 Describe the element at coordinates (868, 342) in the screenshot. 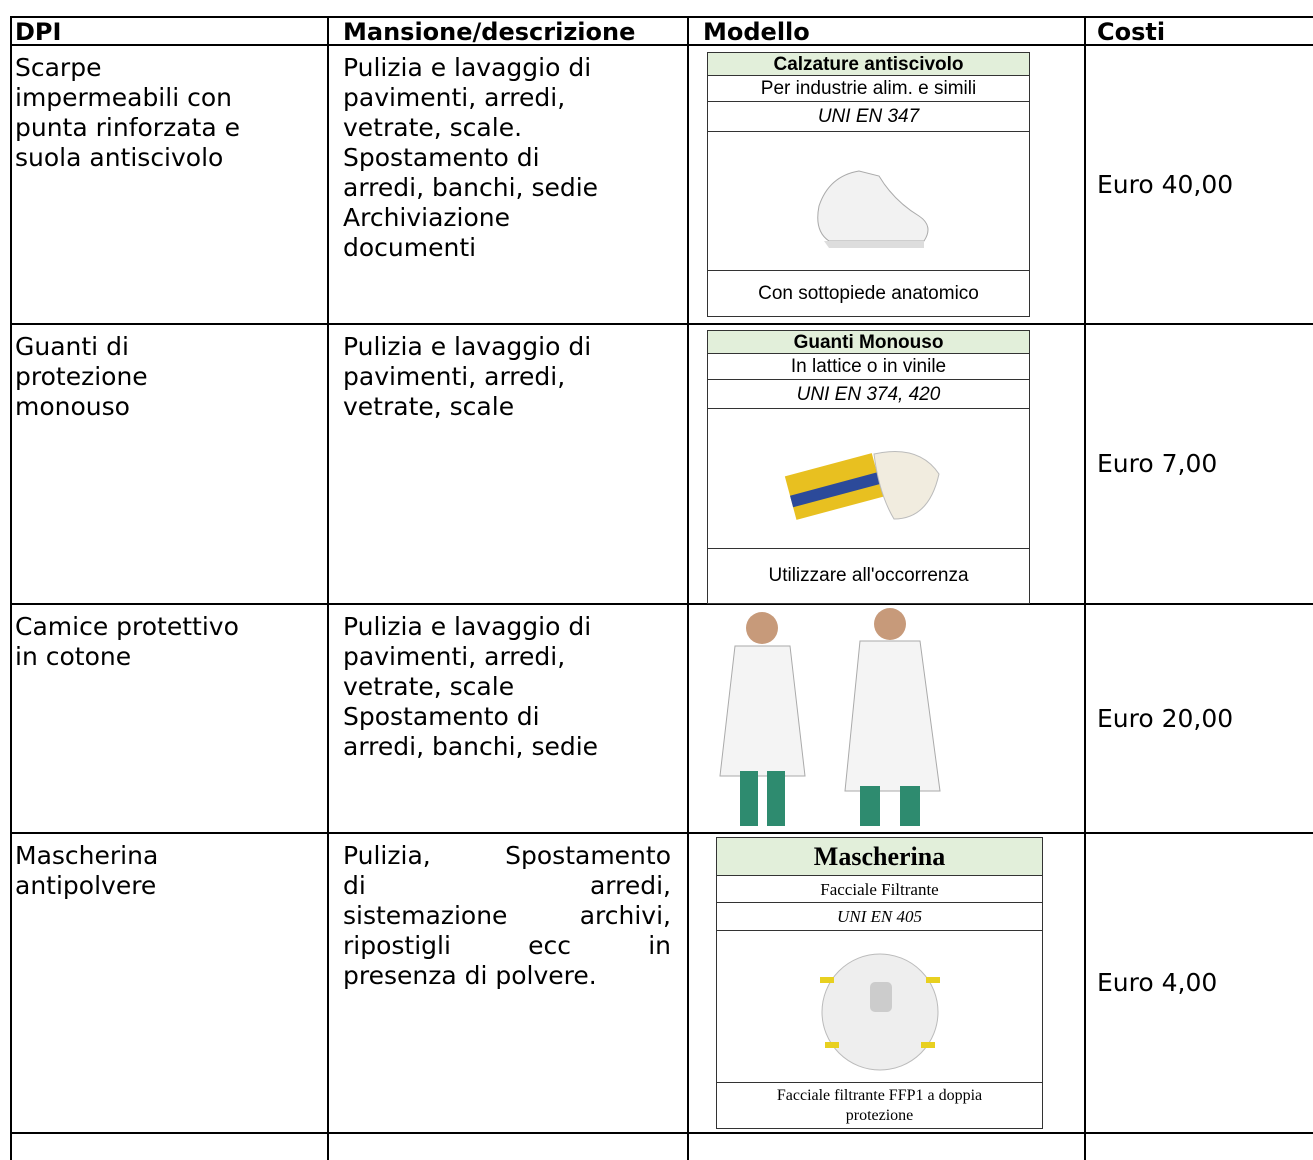

I see `model-title: Guanti Monouso` at that location.